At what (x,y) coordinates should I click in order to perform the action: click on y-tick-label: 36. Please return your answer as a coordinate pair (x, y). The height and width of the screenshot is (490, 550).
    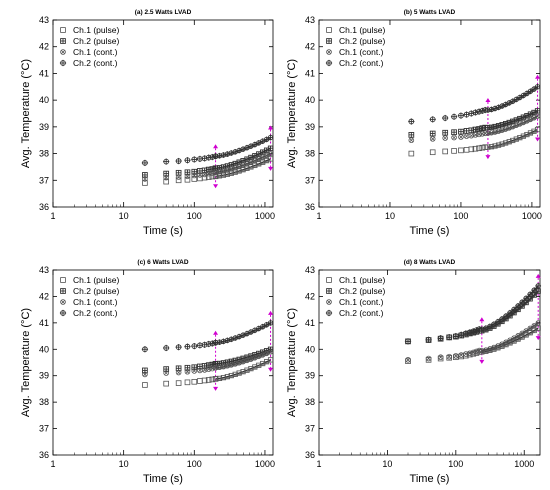
    Looking at the image, I should click on (310, 455).